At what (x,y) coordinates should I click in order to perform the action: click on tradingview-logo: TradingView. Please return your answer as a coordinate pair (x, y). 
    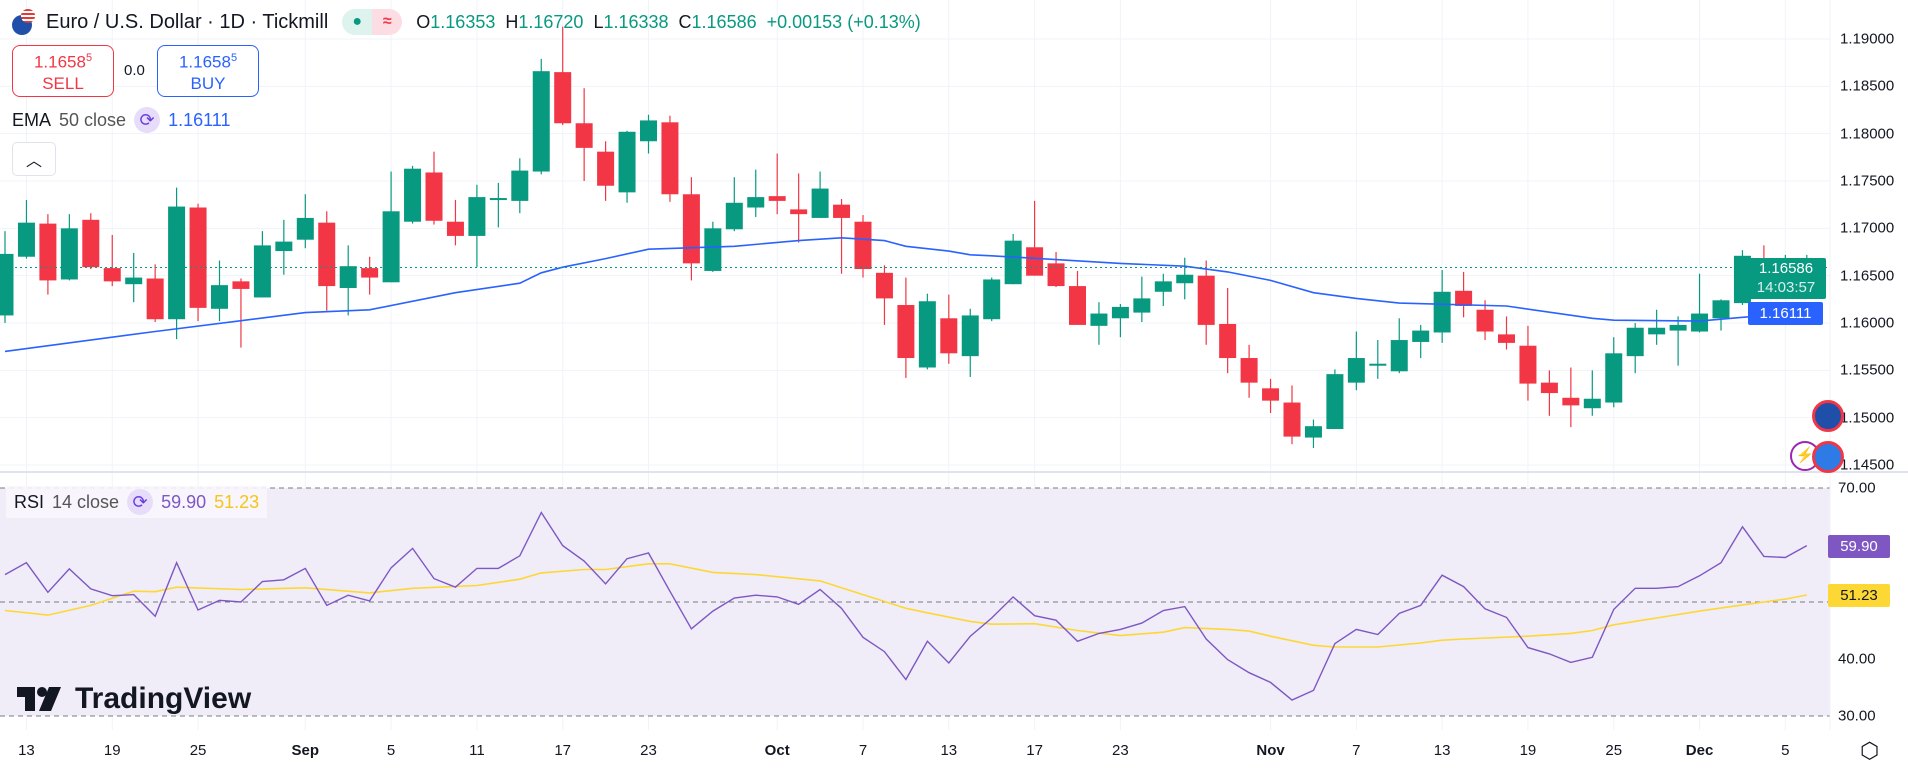
    Looking at the image, I should click on (134, 699).